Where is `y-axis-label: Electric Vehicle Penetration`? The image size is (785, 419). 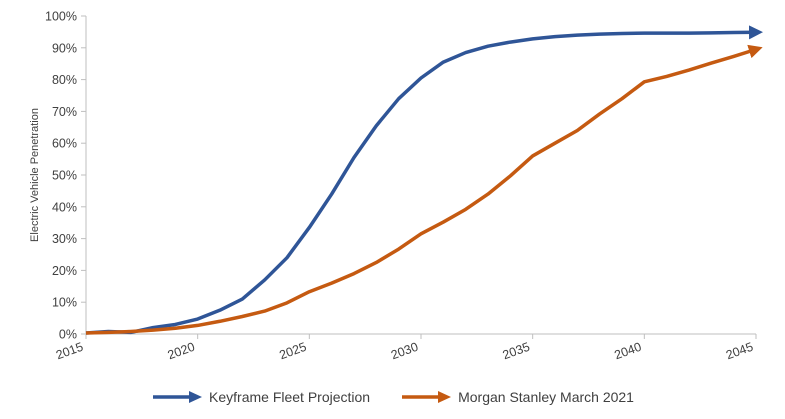
y-axis-label: Electric Vehicle Penetration is located at coordinates (35, 175).